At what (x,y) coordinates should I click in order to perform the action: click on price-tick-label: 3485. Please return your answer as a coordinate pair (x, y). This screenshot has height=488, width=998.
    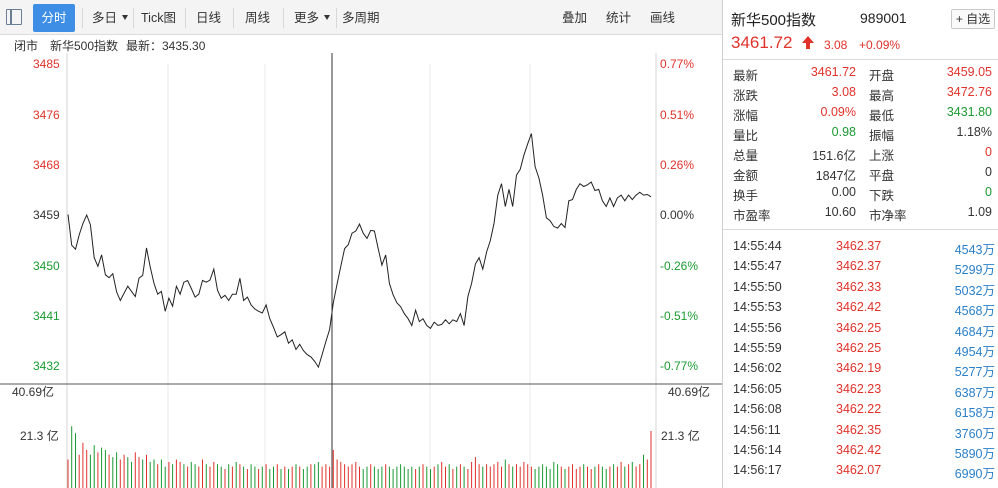
    Looking at the image, I should click on (46, 64).